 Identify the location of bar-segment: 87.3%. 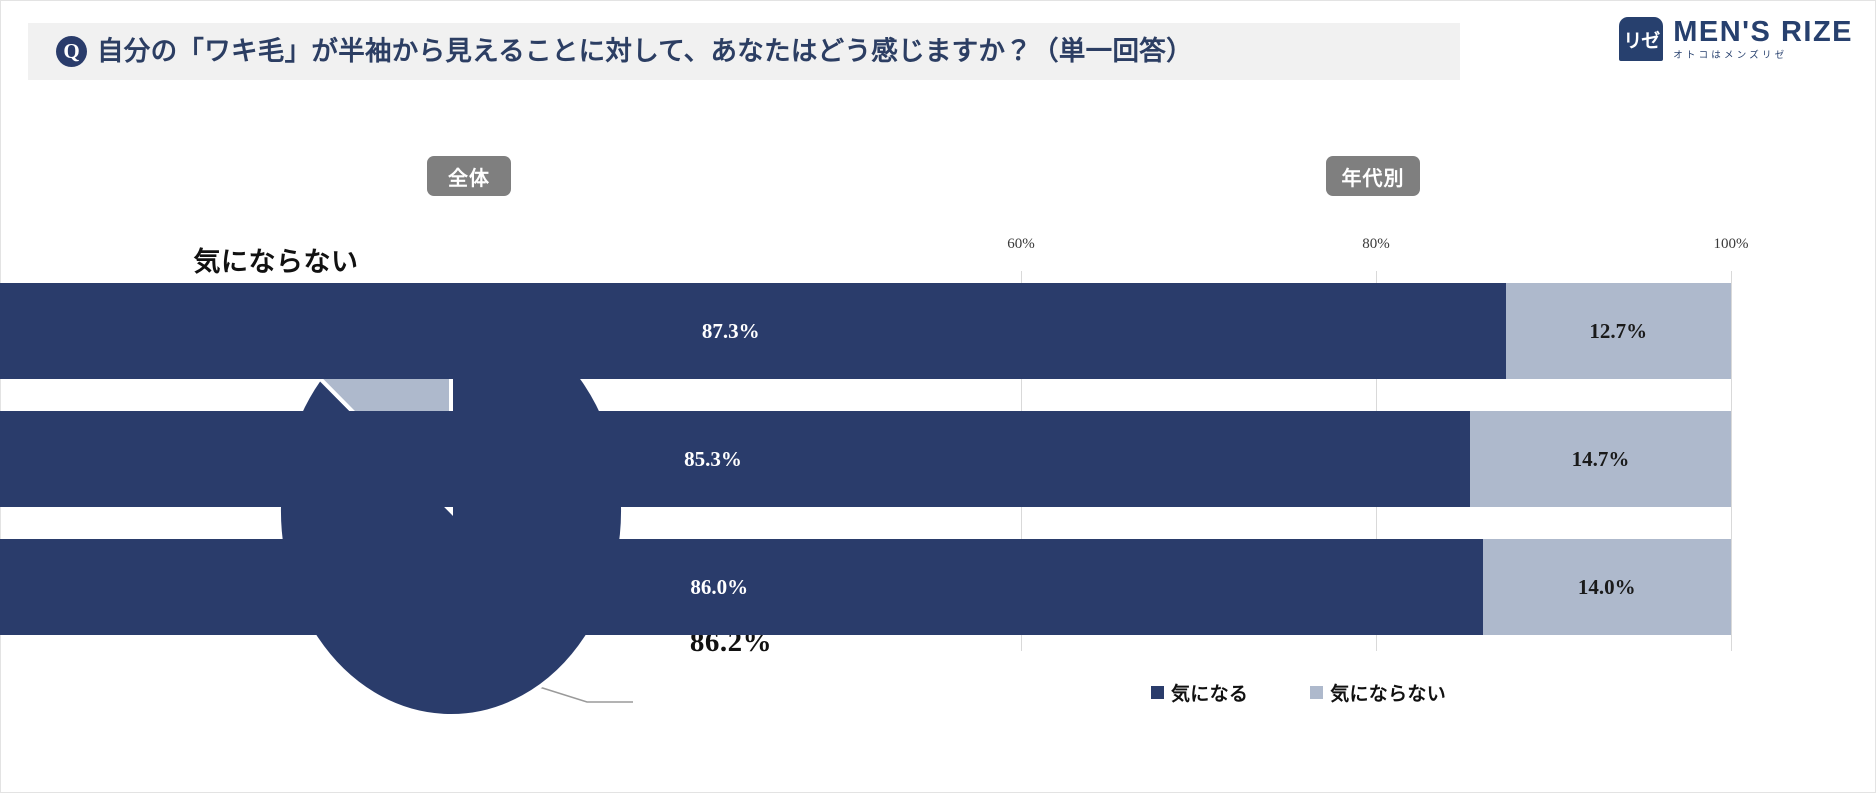
(753, 331).